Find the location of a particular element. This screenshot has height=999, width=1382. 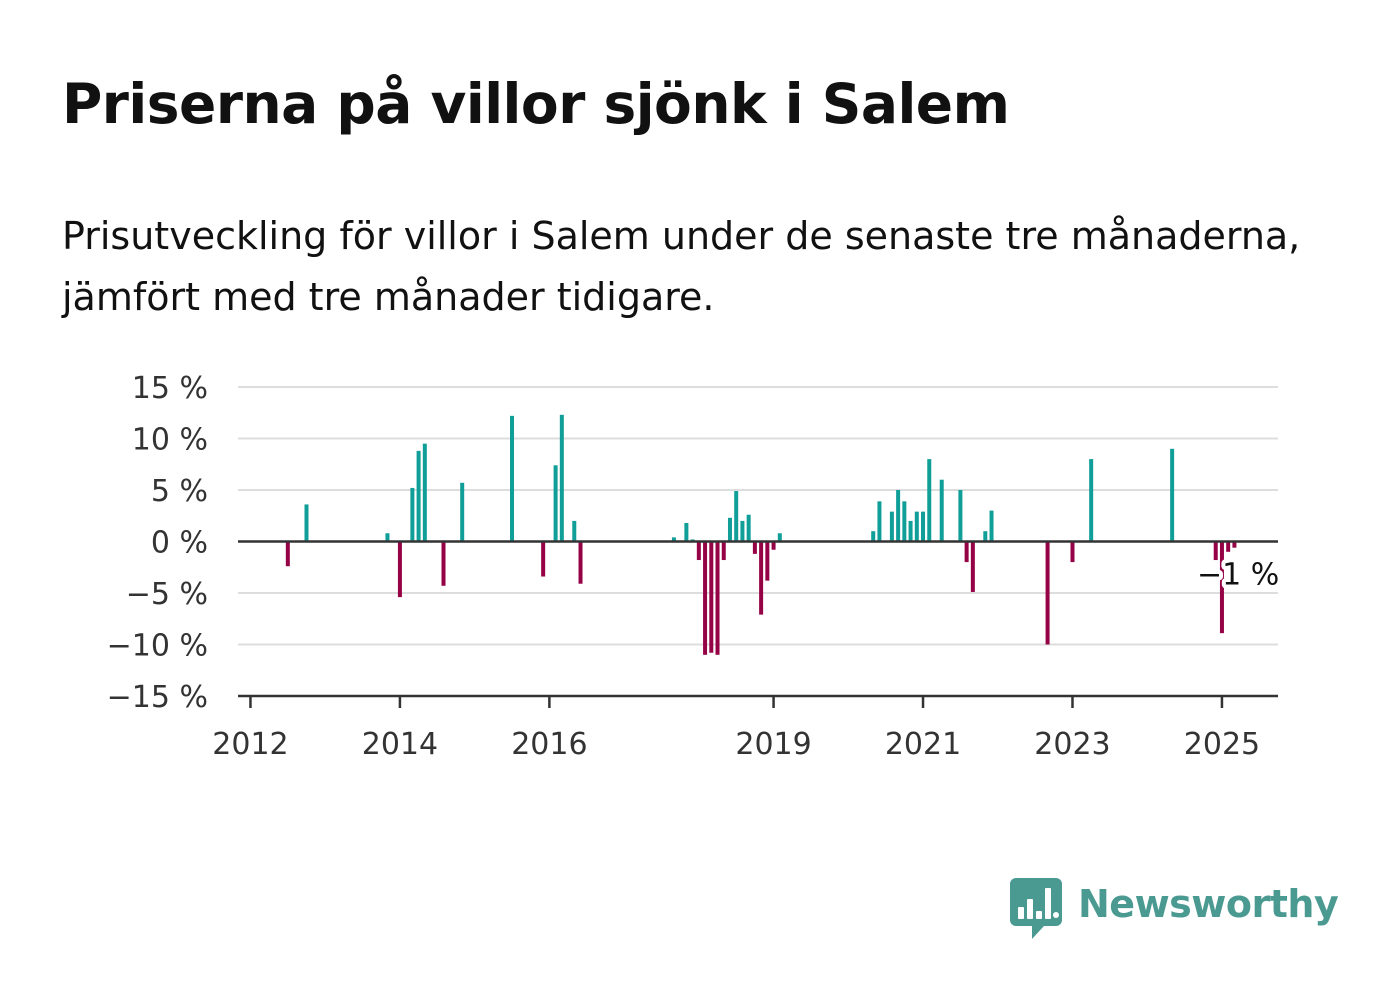

last-value-label-halo: −1 % is located at coordinates (1238, 574).